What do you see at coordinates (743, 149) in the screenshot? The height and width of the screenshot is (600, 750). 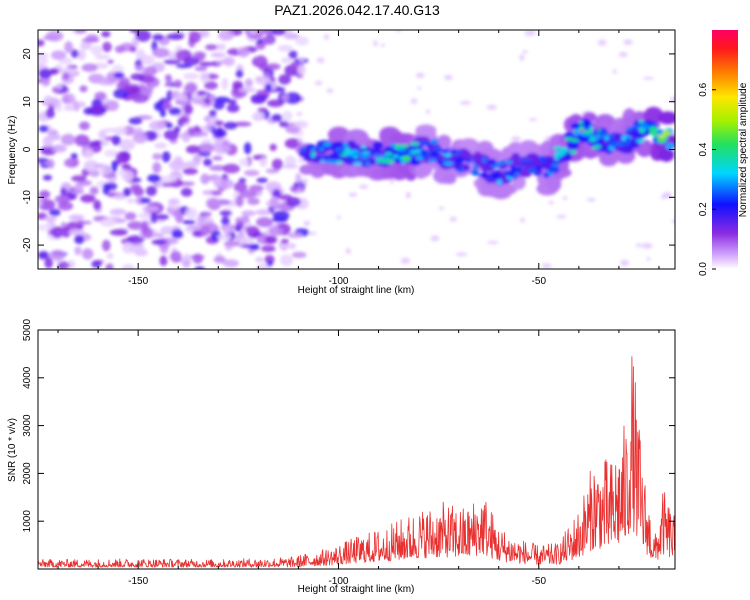 I see `colorbar-label: Normalized spectral amplitude` at bounding box center [743, 149].